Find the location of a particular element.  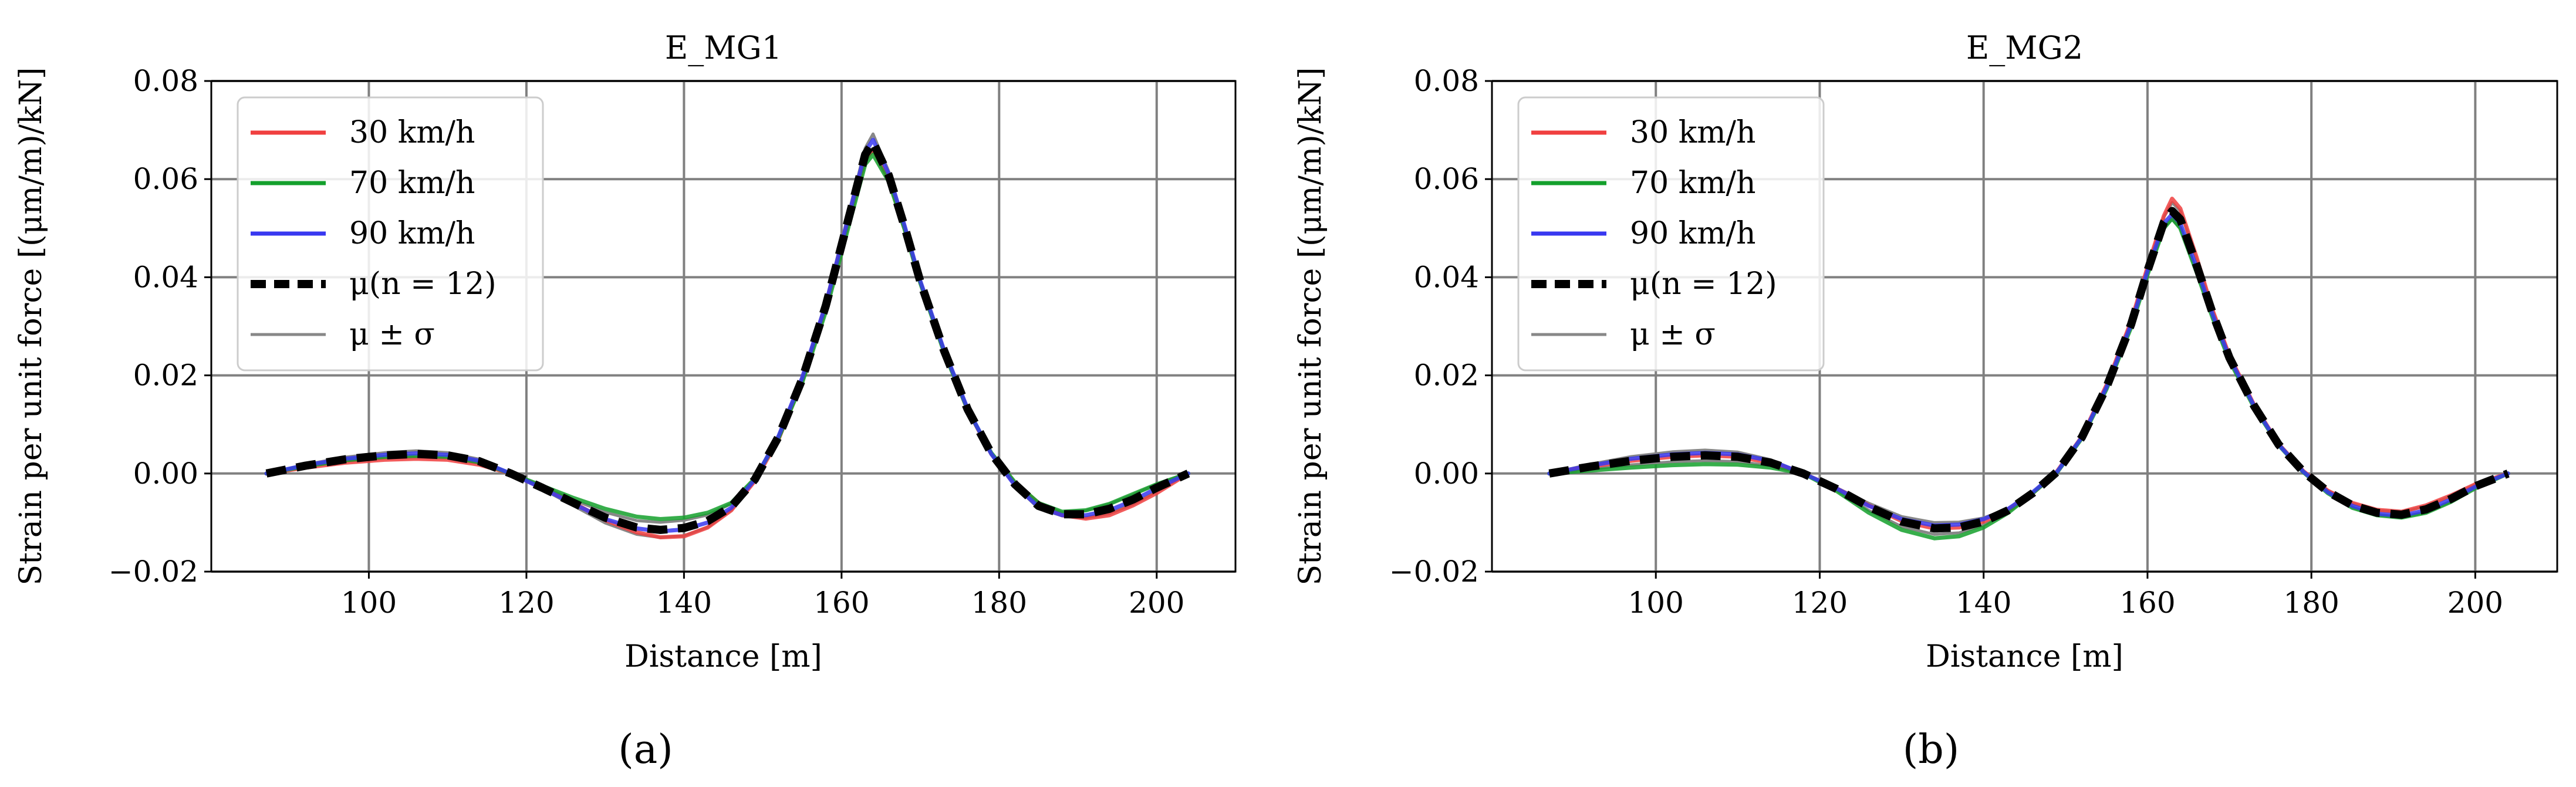

chart-b-y-tick-label: −0.02 is located at coordinates (1434, 572).